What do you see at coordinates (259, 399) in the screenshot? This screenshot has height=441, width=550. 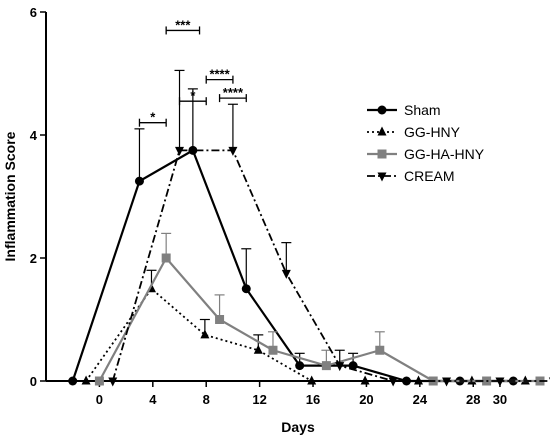 I see `x-tick-label: 12` at bounding box center [259, 399].